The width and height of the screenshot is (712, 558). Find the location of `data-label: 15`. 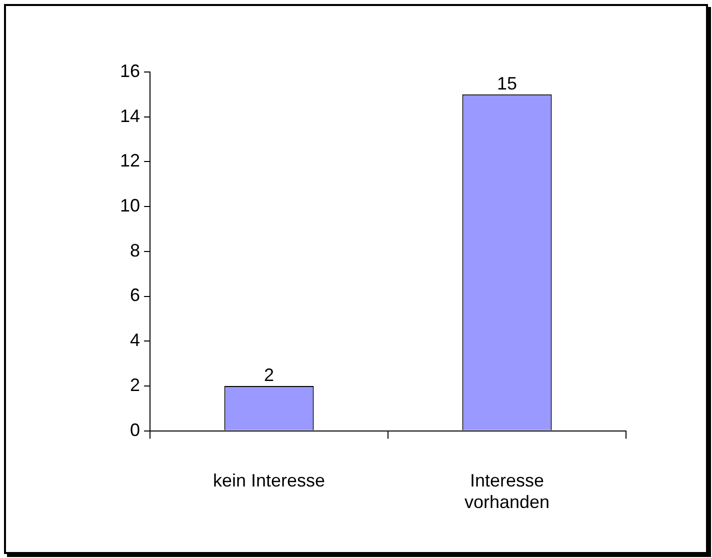

data-label: 15 is located at coordinates (507, 83).